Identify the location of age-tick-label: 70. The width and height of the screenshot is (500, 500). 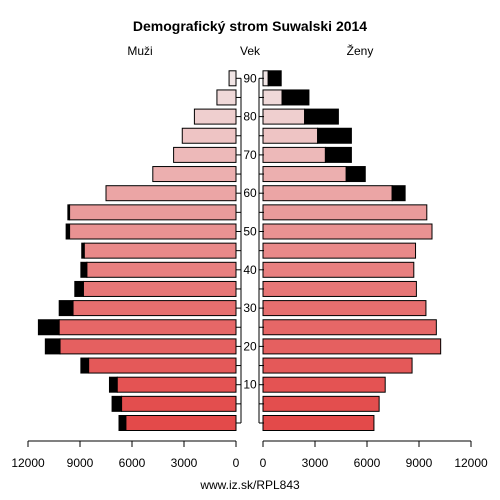
(250, 155).